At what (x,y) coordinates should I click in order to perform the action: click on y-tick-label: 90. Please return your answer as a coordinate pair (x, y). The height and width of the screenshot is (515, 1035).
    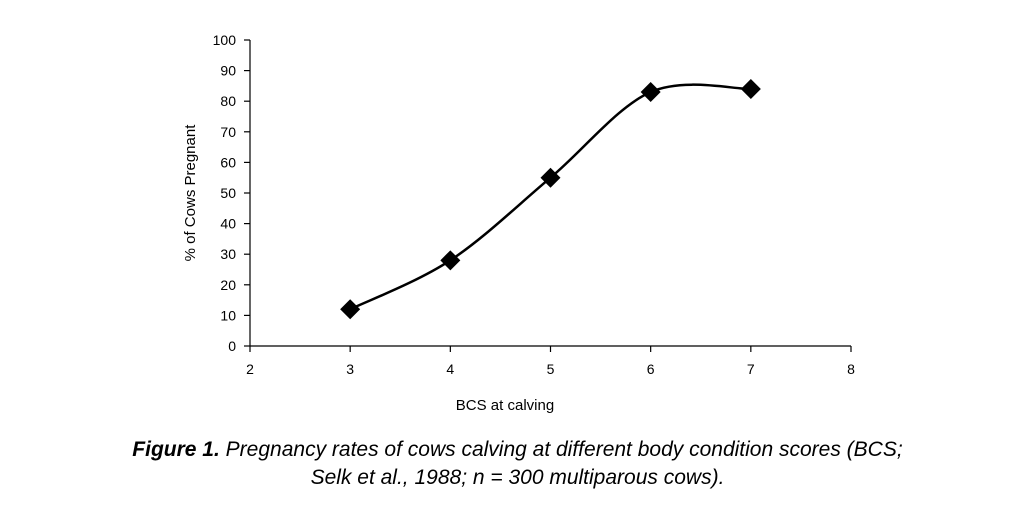
    Looking at the image, I should click on (228, 71).